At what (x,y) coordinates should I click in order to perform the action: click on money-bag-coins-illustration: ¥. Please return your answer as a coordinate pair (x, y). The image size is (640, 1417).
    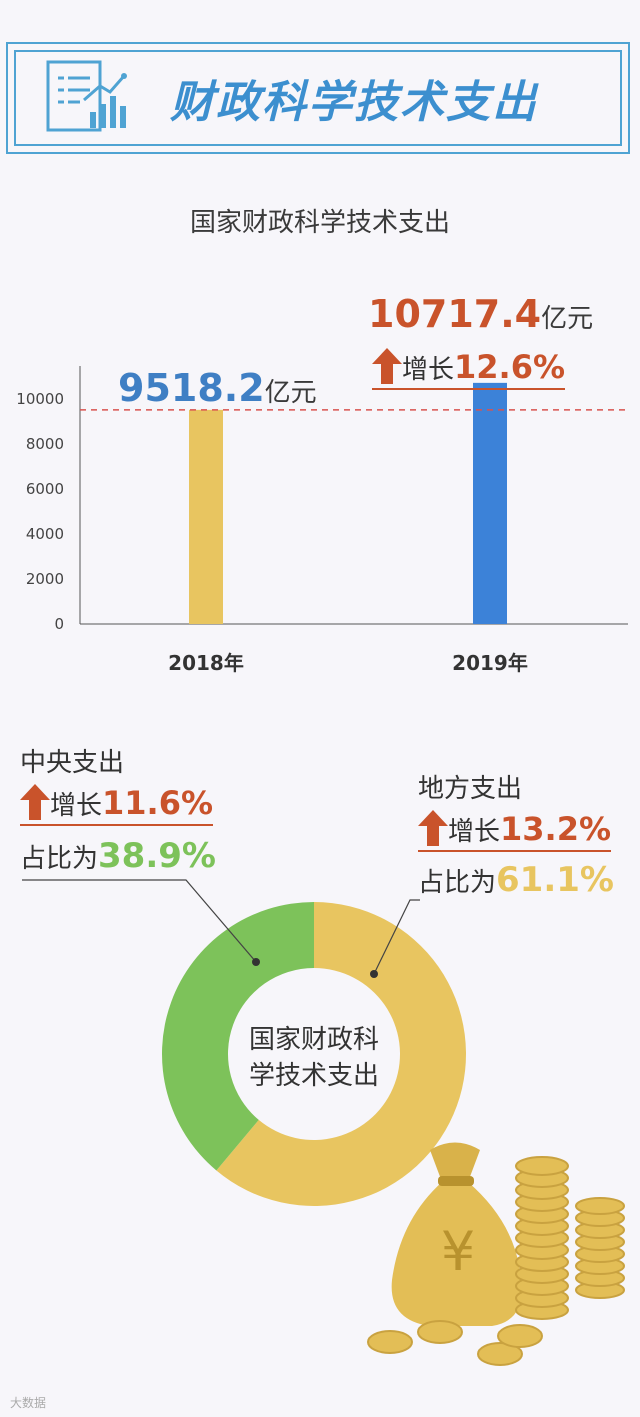
    Looking at the image, I should click on (496, 1254).